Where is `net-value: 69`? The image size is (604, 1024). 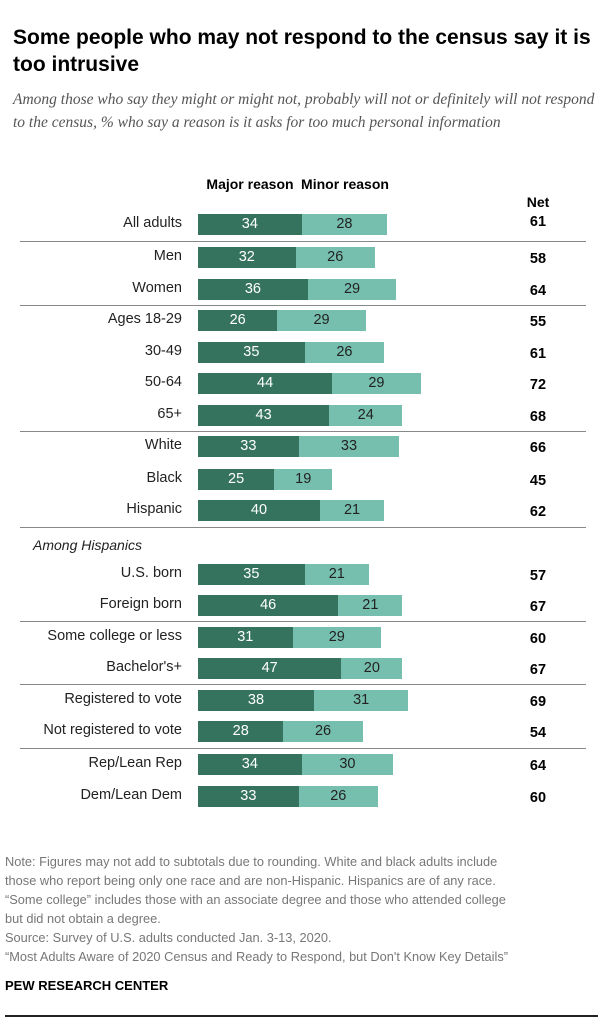
net-value: 69 is located at coordinates (538, 702).